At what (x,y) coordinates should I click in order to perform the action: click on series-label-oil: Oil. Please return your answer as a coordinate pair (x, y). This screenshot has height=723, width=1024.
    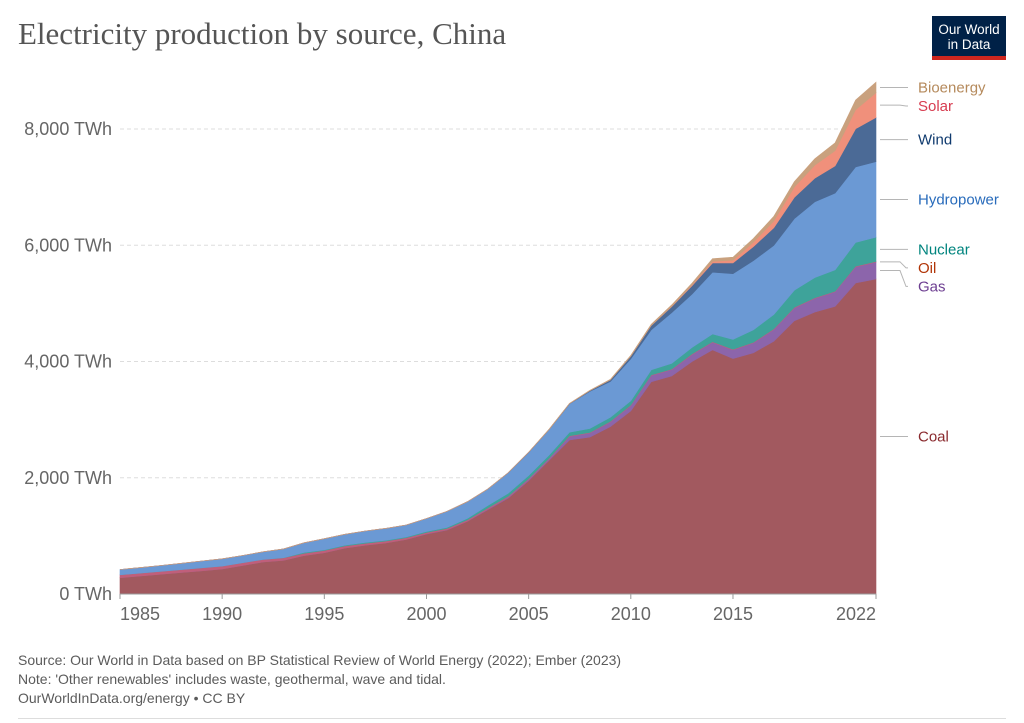
    Looking at the image, I should click on (927, 268).